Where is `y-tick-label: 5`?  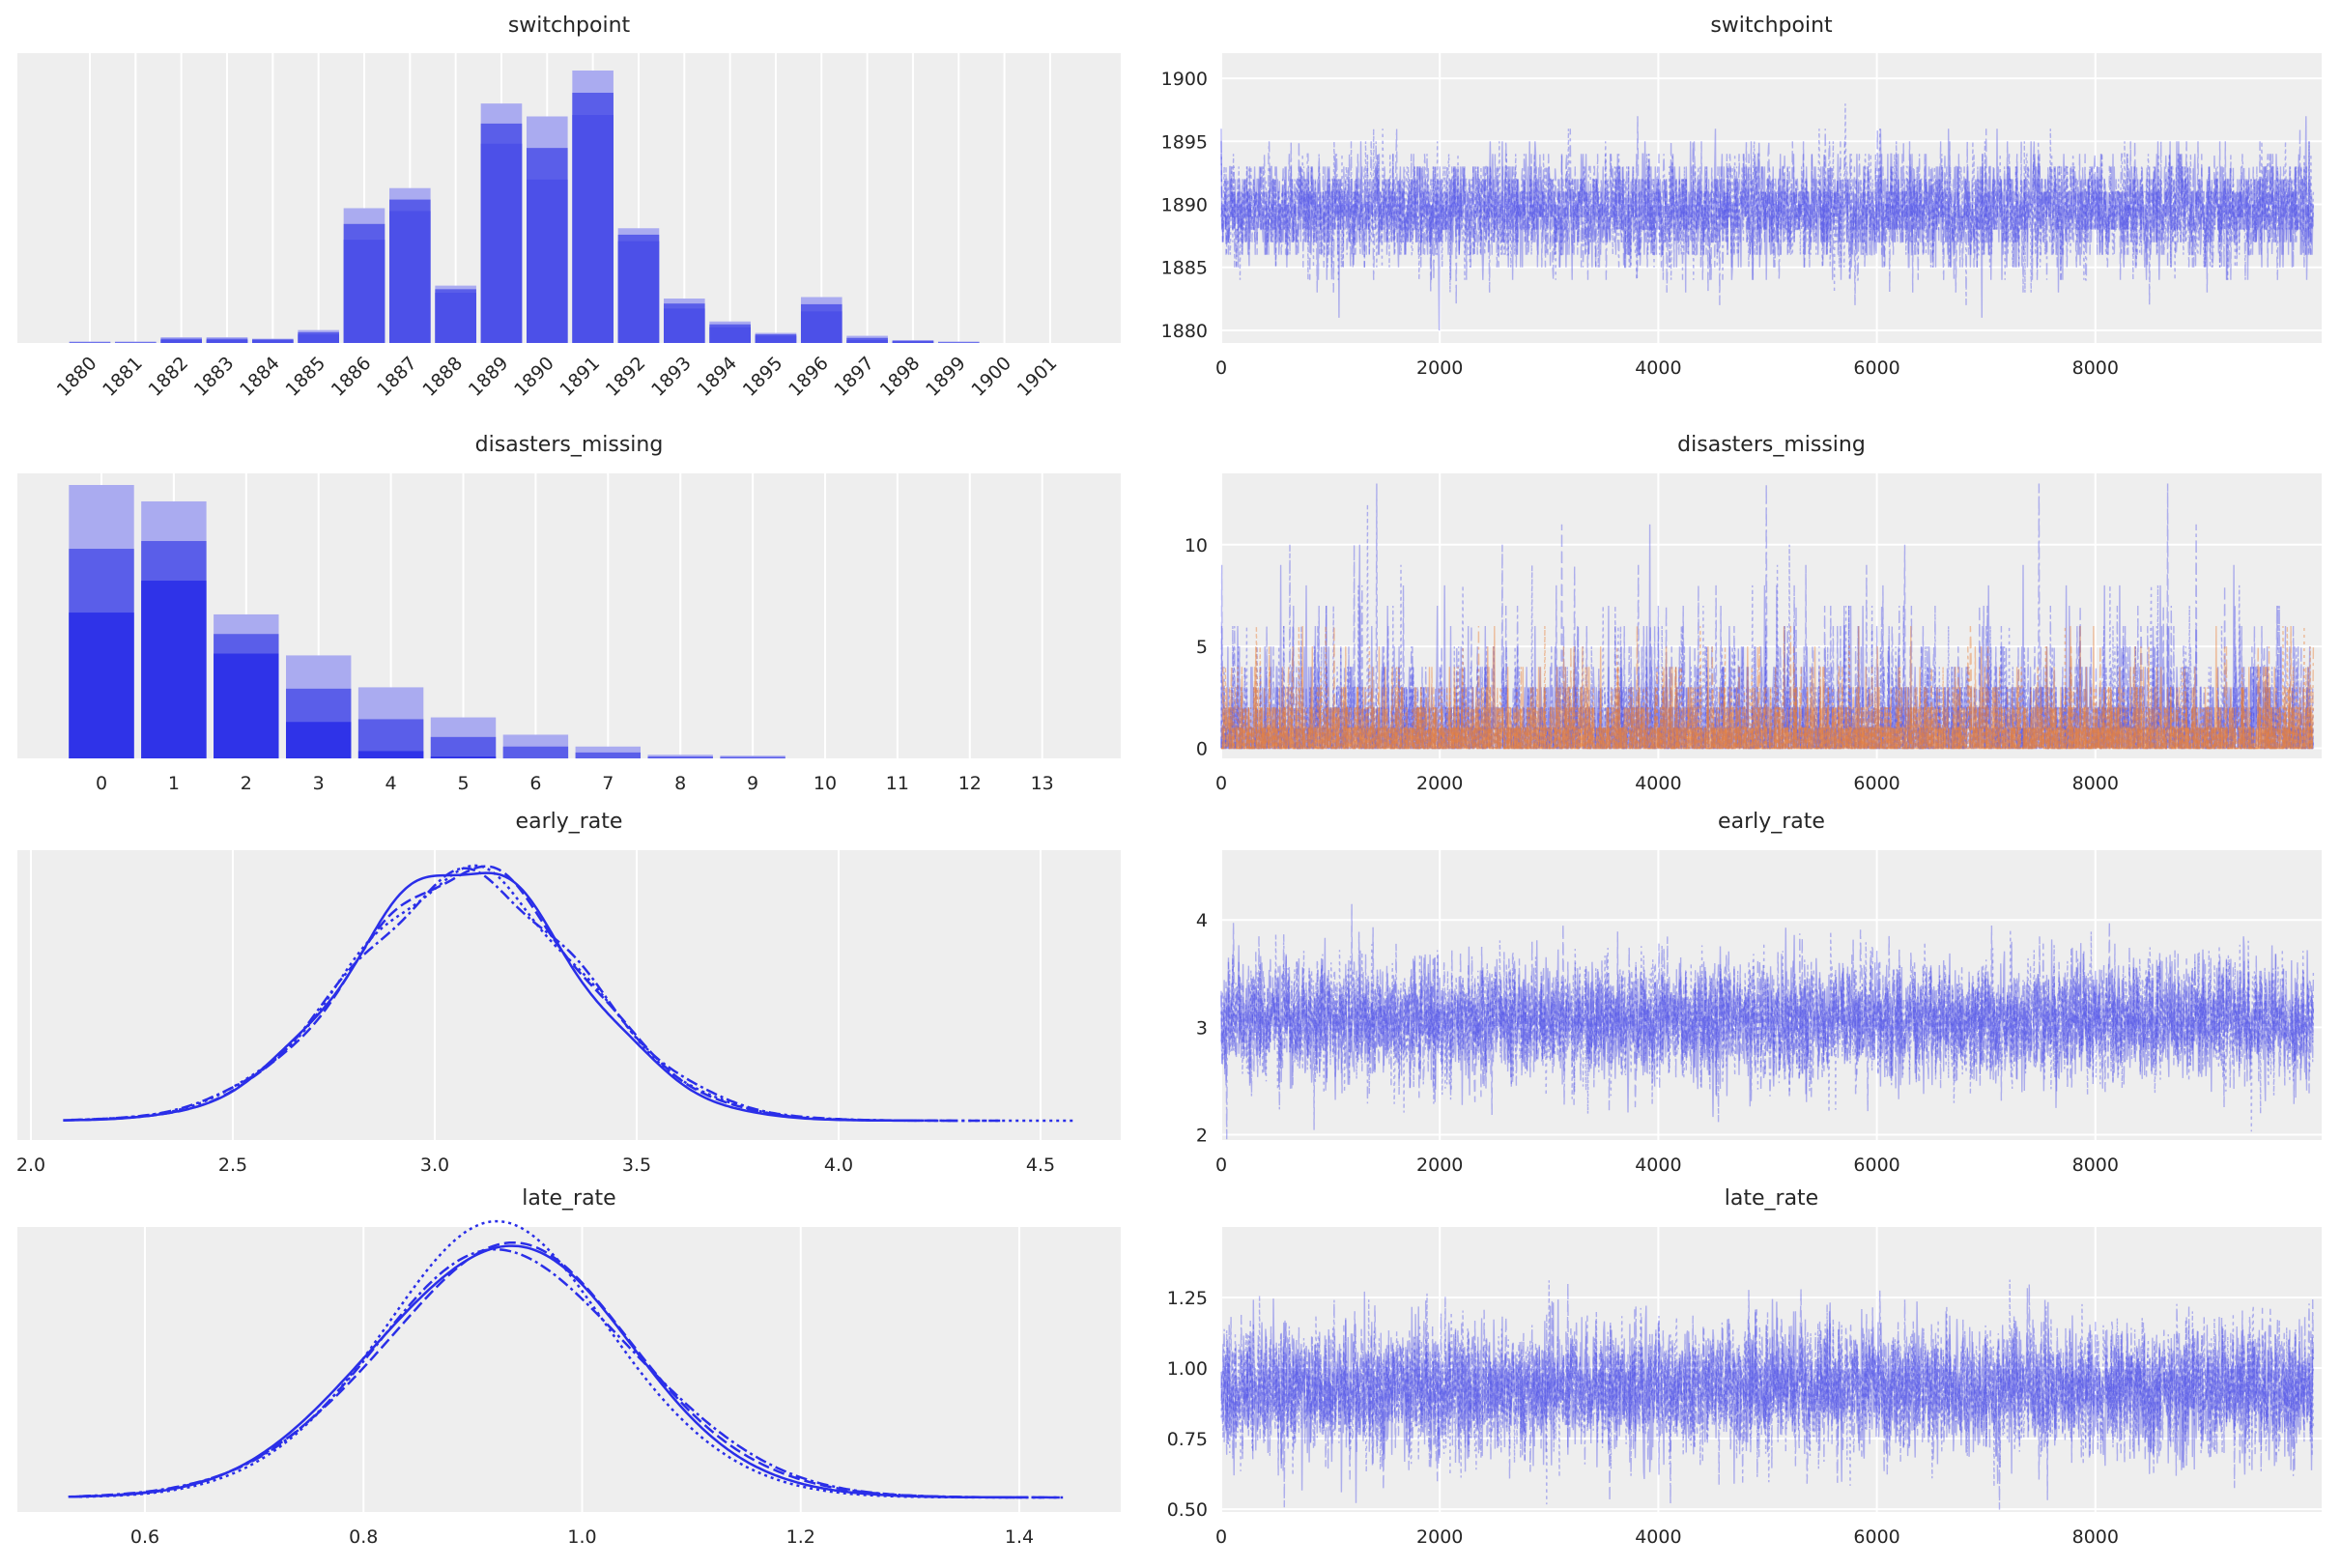
y-tick-label: 5 is located at coordinates (1202, 647).